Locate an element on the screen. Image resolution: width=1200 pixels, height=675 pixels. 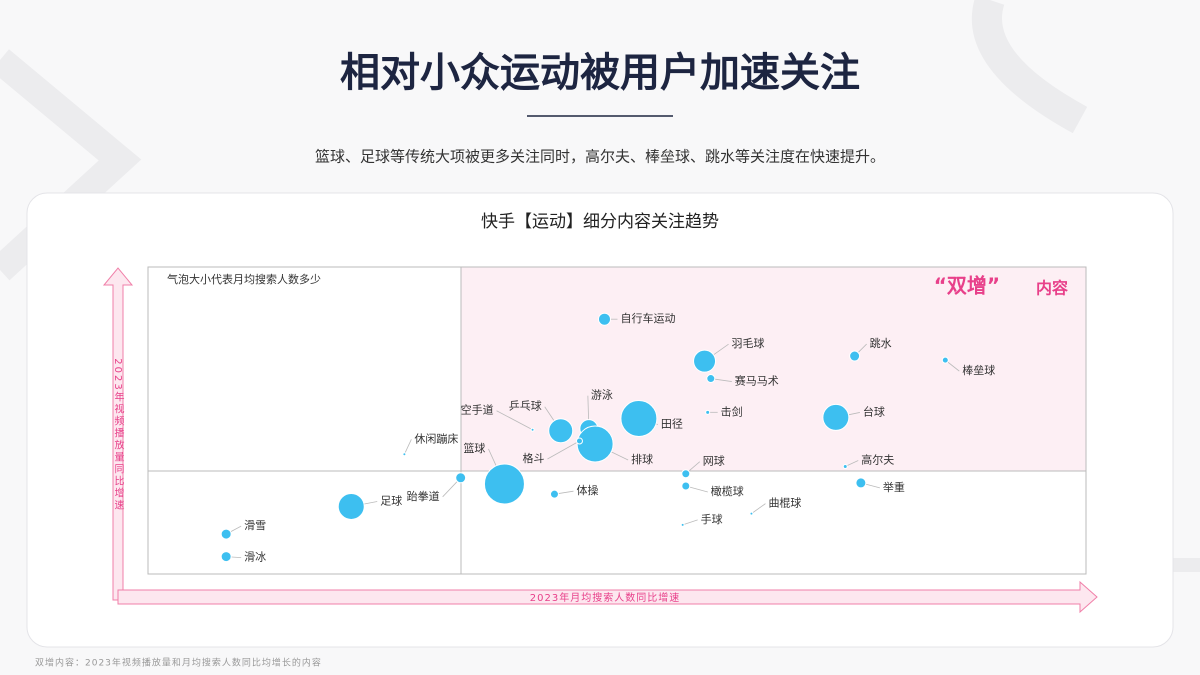
x-arrow is located at coordinates (607, 597).